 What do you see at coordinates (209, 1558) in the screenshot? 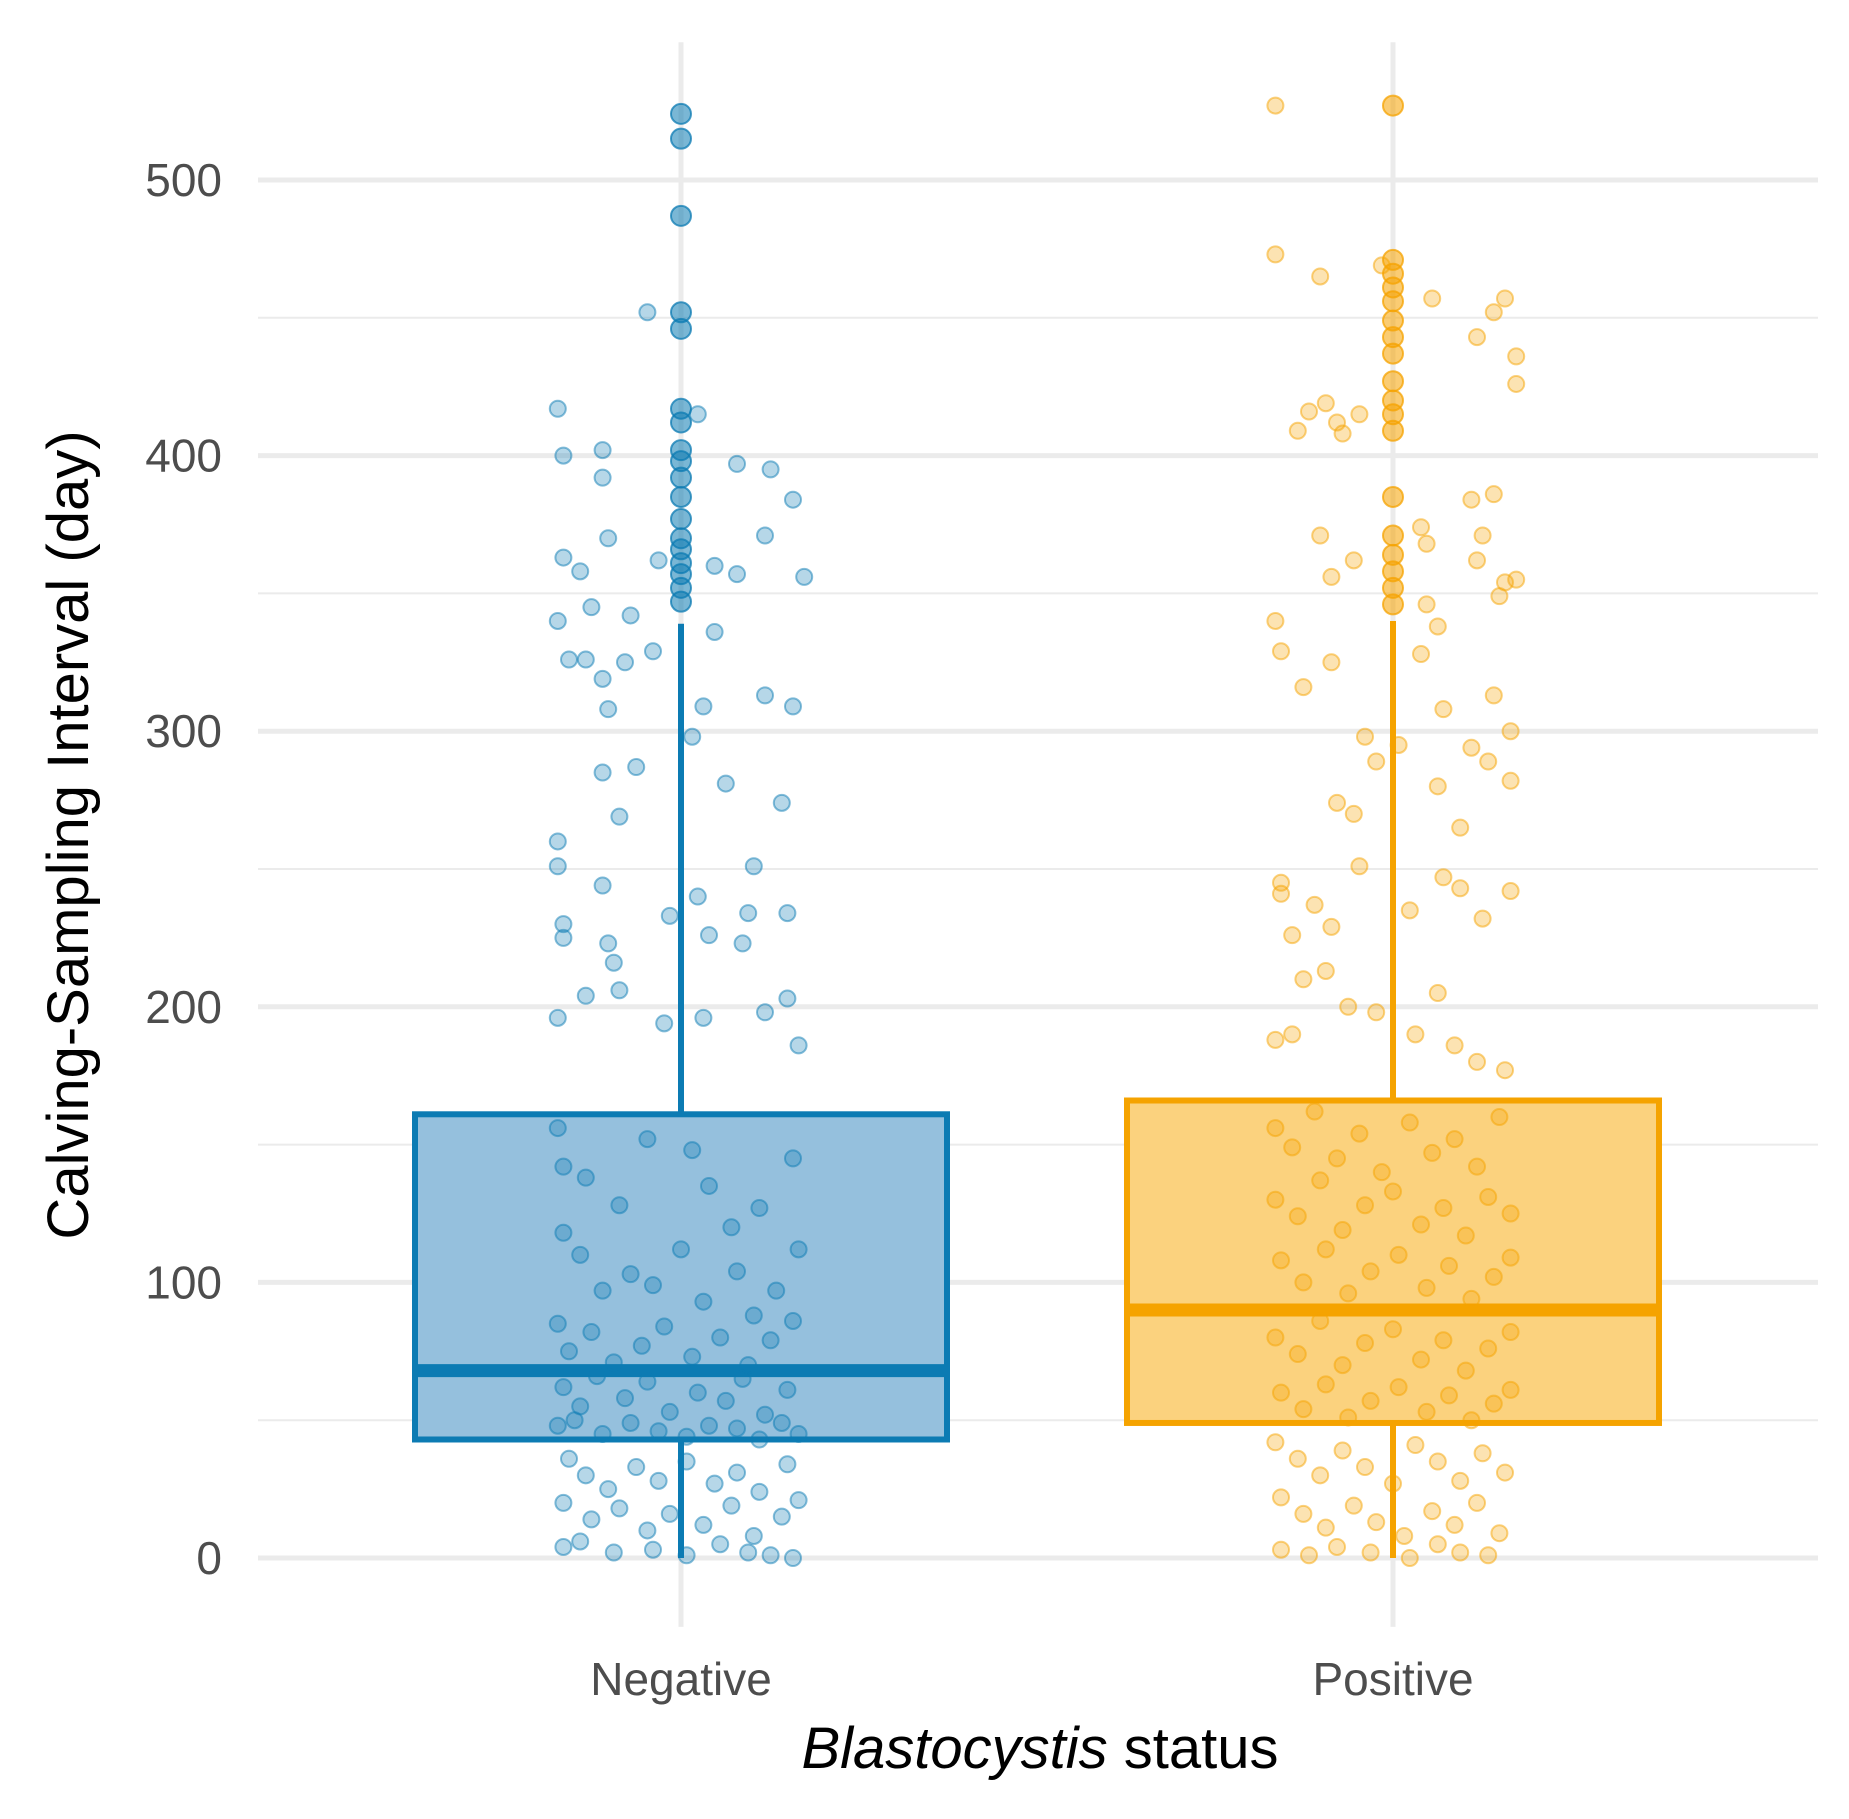
I see `y-tick-label-0: 0` at bounding box center [209, 1558].